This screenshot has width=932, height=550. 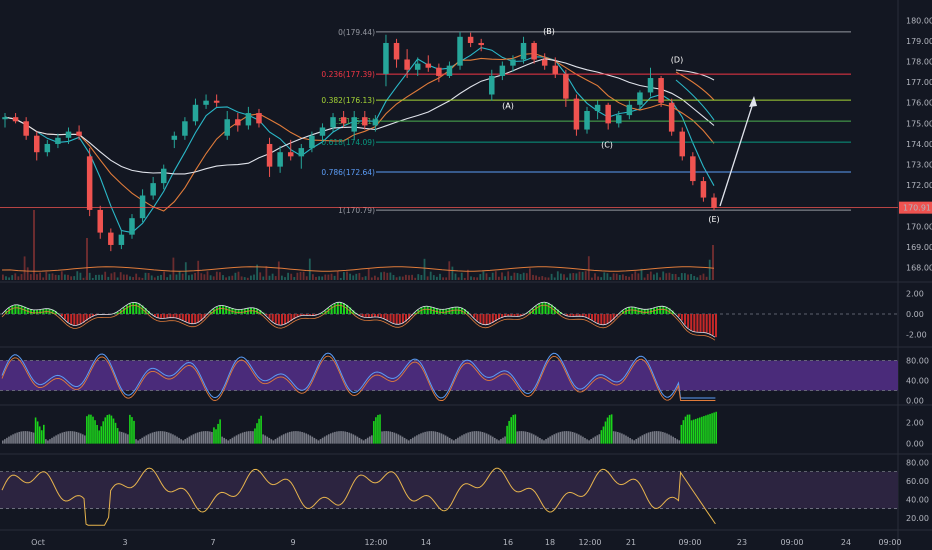 What do you see at coordinates (738, 151) in the screenshot?
I see `projection-arrow` at bounding box center [738, 151].